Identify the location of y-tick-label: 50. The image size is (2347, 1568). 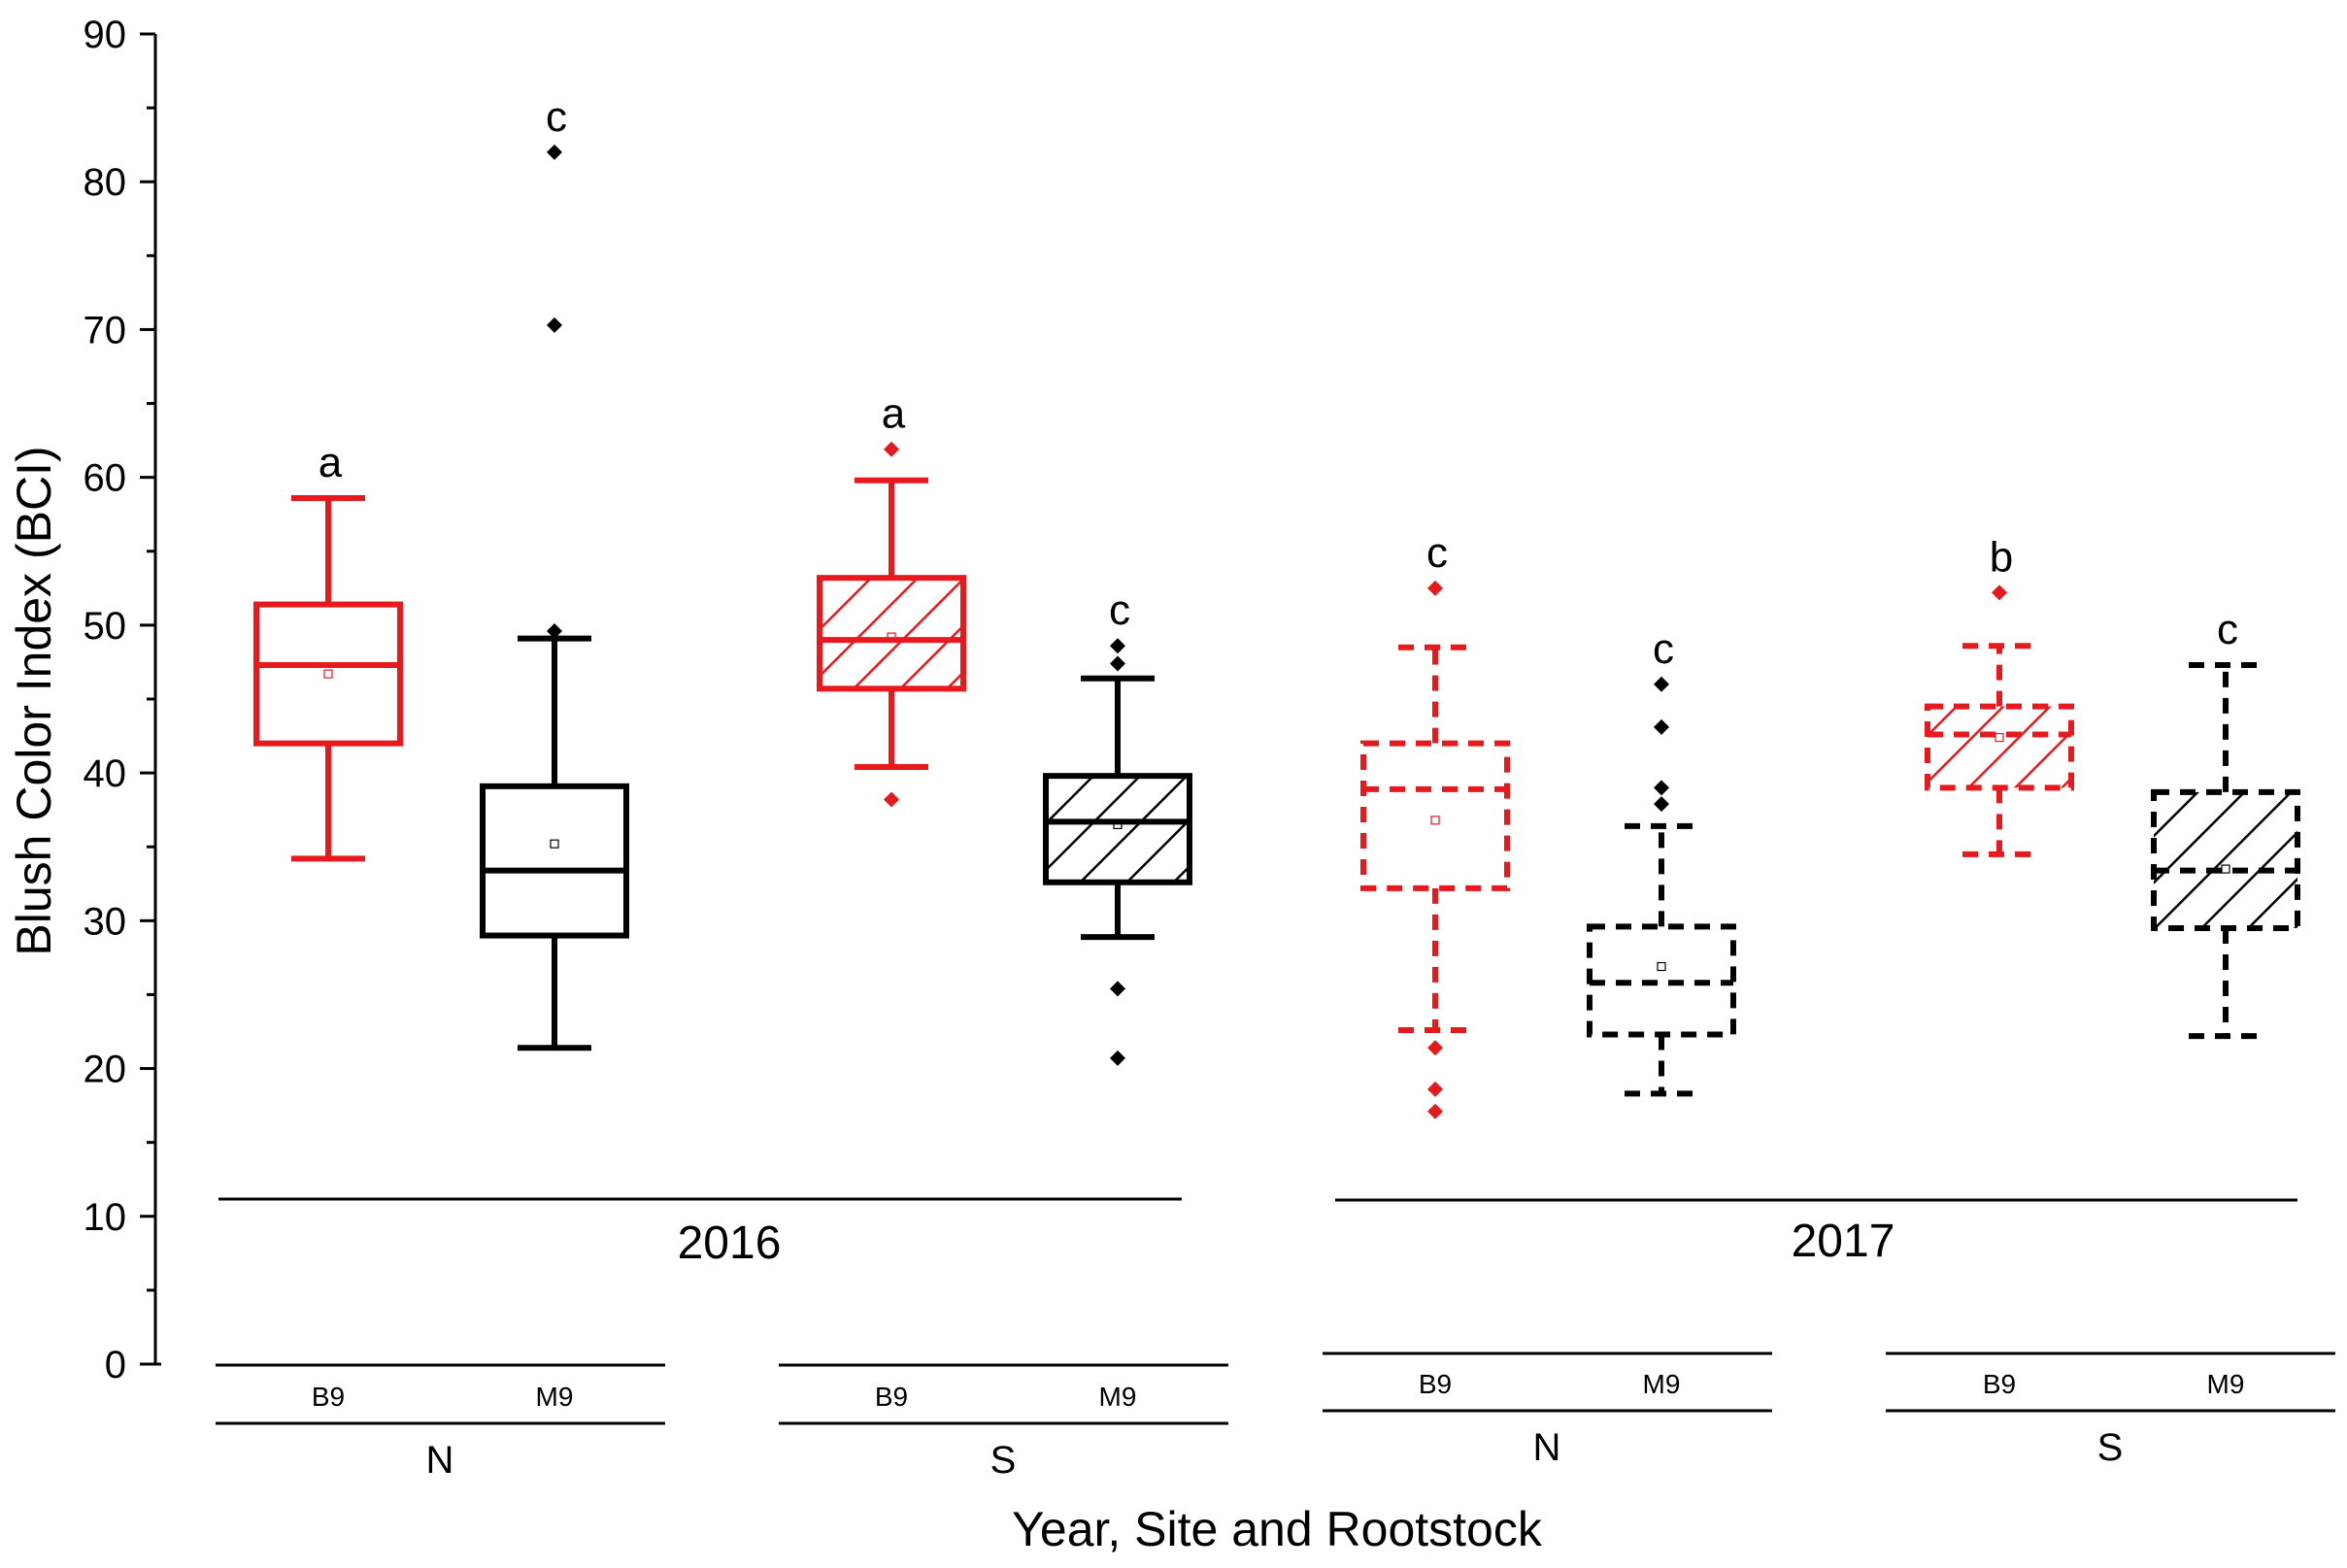
(105, 626).